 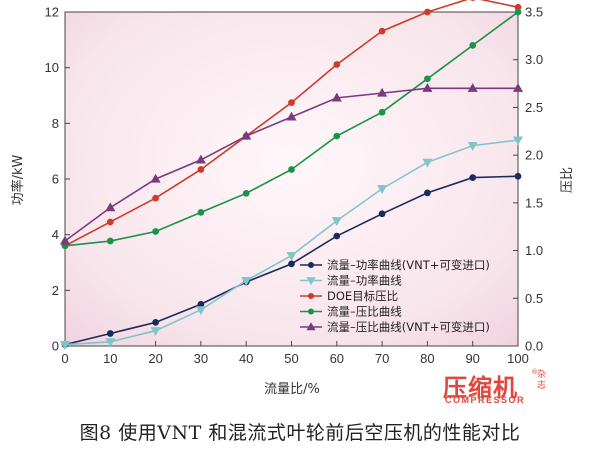 I want to click on y-right-tick-label: 1.0, so click(x=534, y=250).